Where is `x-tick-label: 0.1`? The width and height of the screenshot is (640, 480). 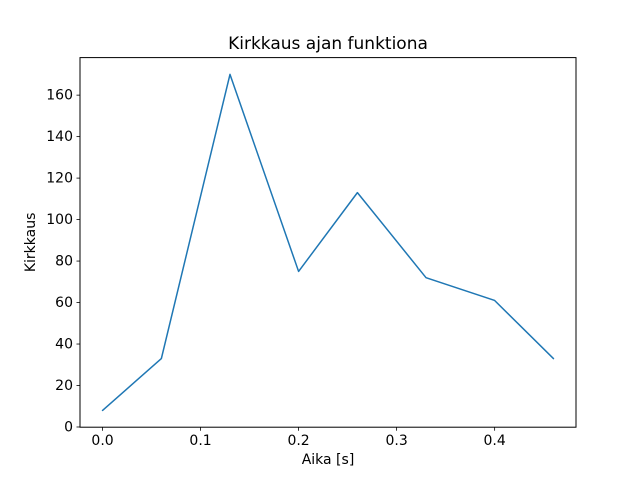
x-tick-label: 0.1 is located at coordinates (200, 441).